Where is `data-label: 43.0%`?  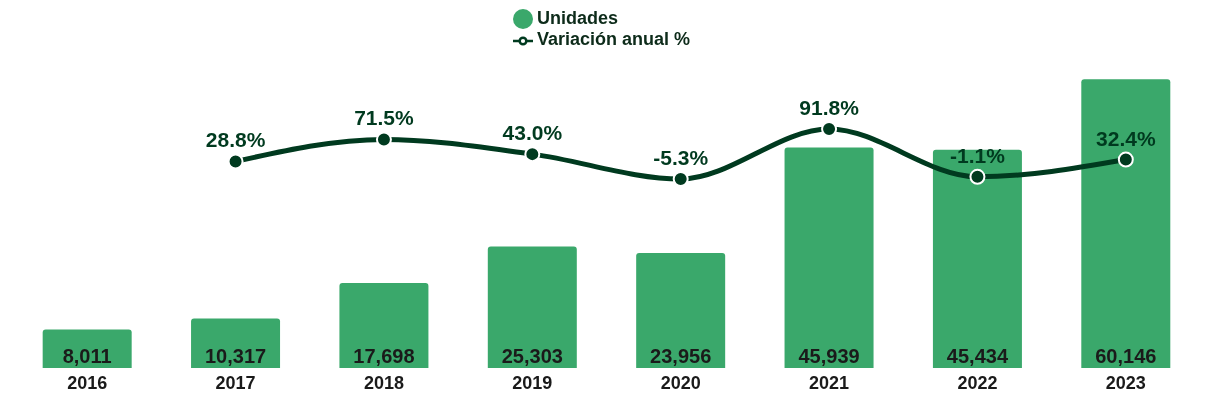
data-label: 43.0% is located at coordinates (532, 133).